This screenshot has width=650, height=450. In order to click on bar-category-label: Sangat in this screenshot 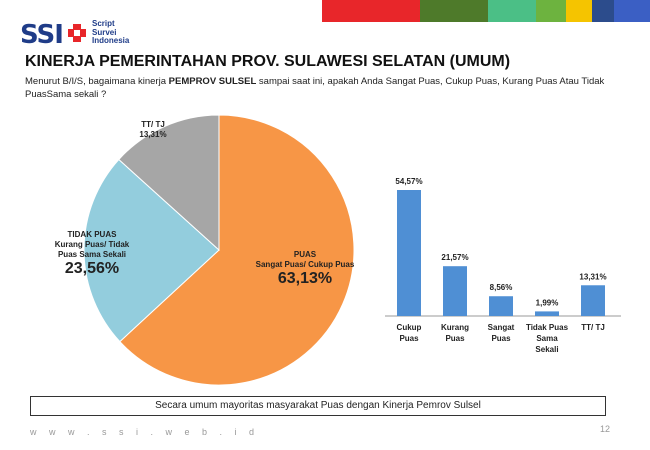, I will do `click(501, 327)`.